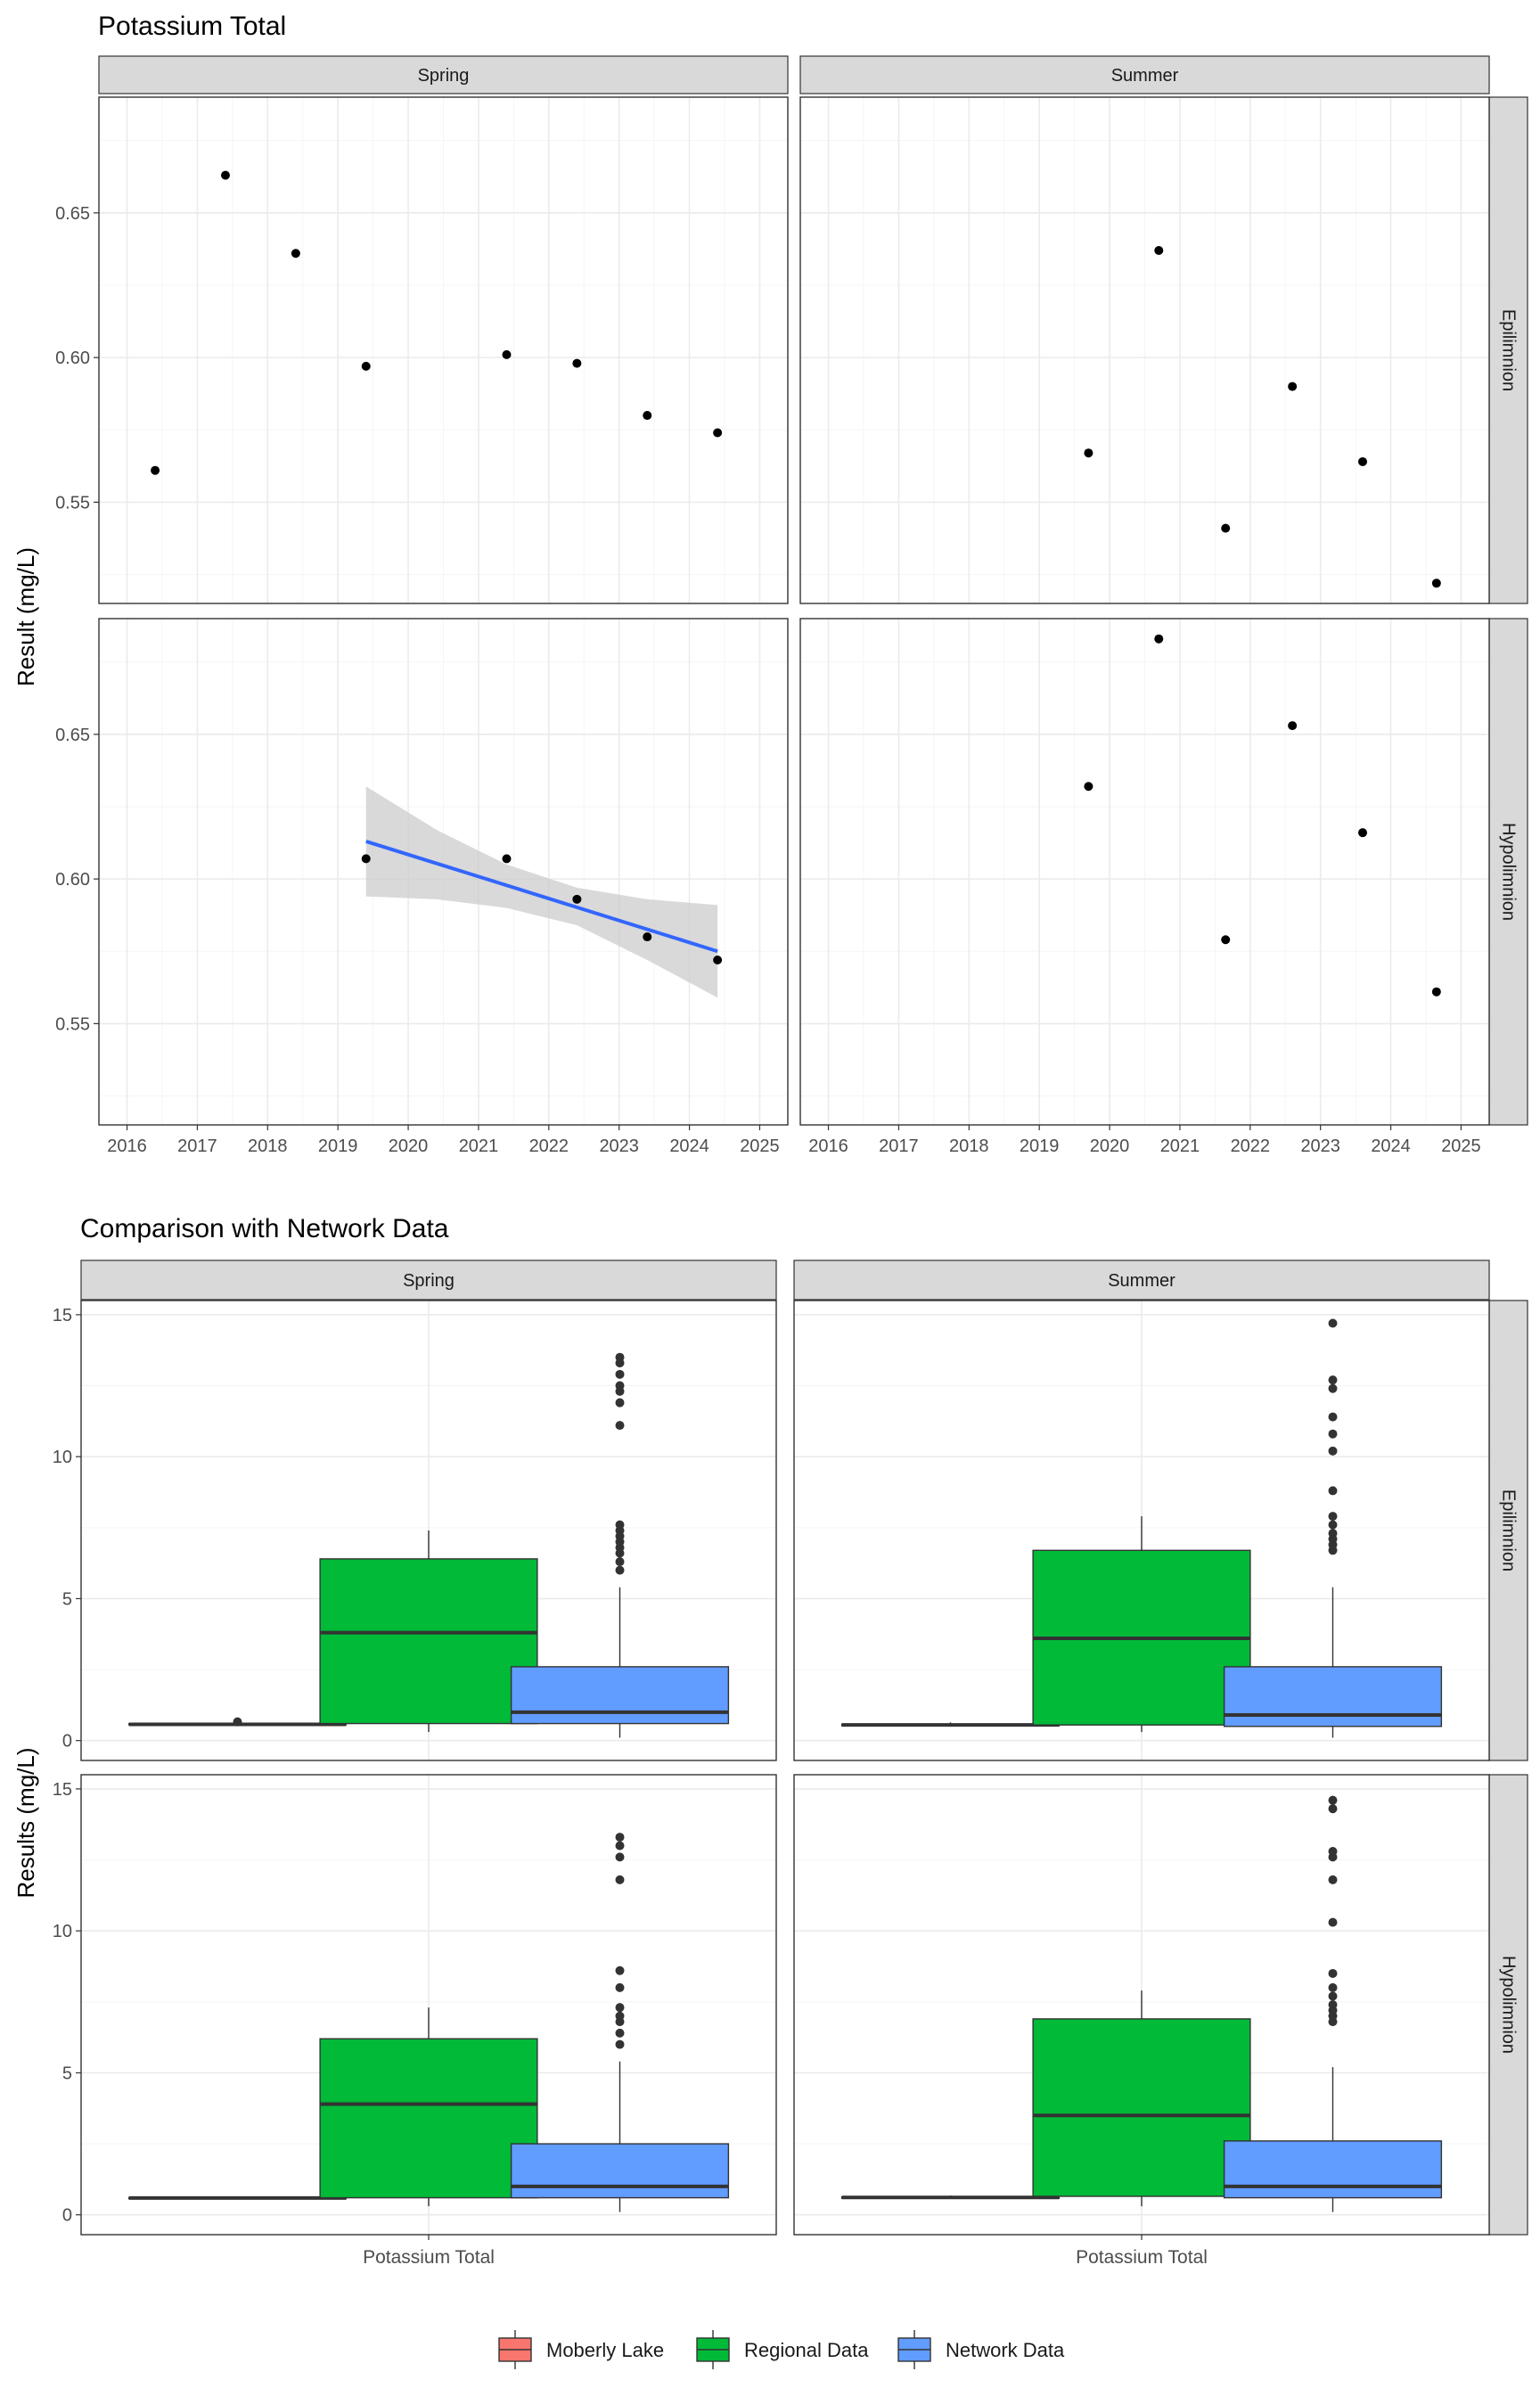 This screenshot has height=2396, width=1540. Describe the element at coordinates (444, 76) in the screenshot. I see `facet-label-spring: Spring` at that location.